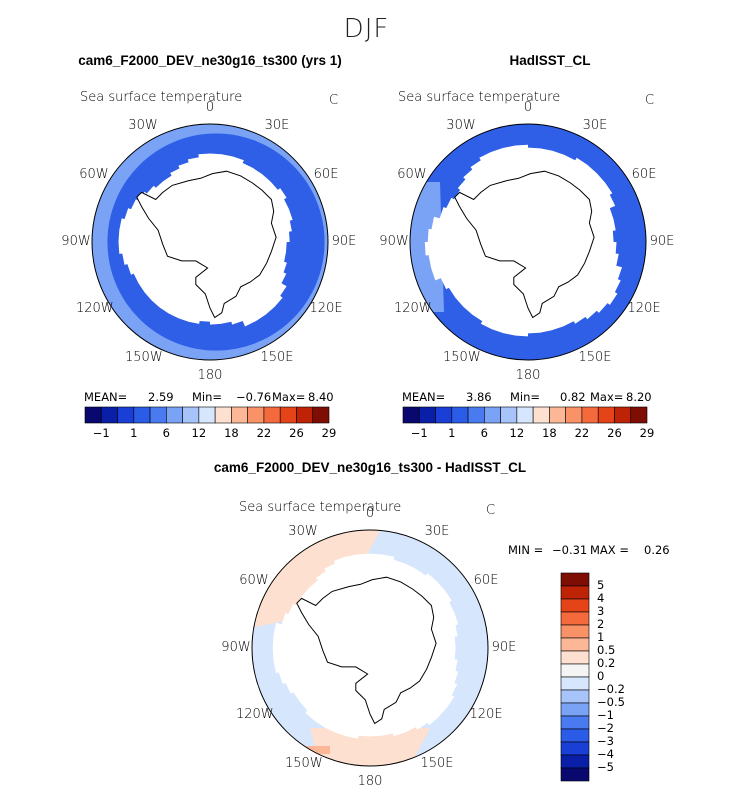  What do you see at coordinates (334, 100) in the screenshot?
I see `panel-1-units: C` at bounding box center [334, 100].